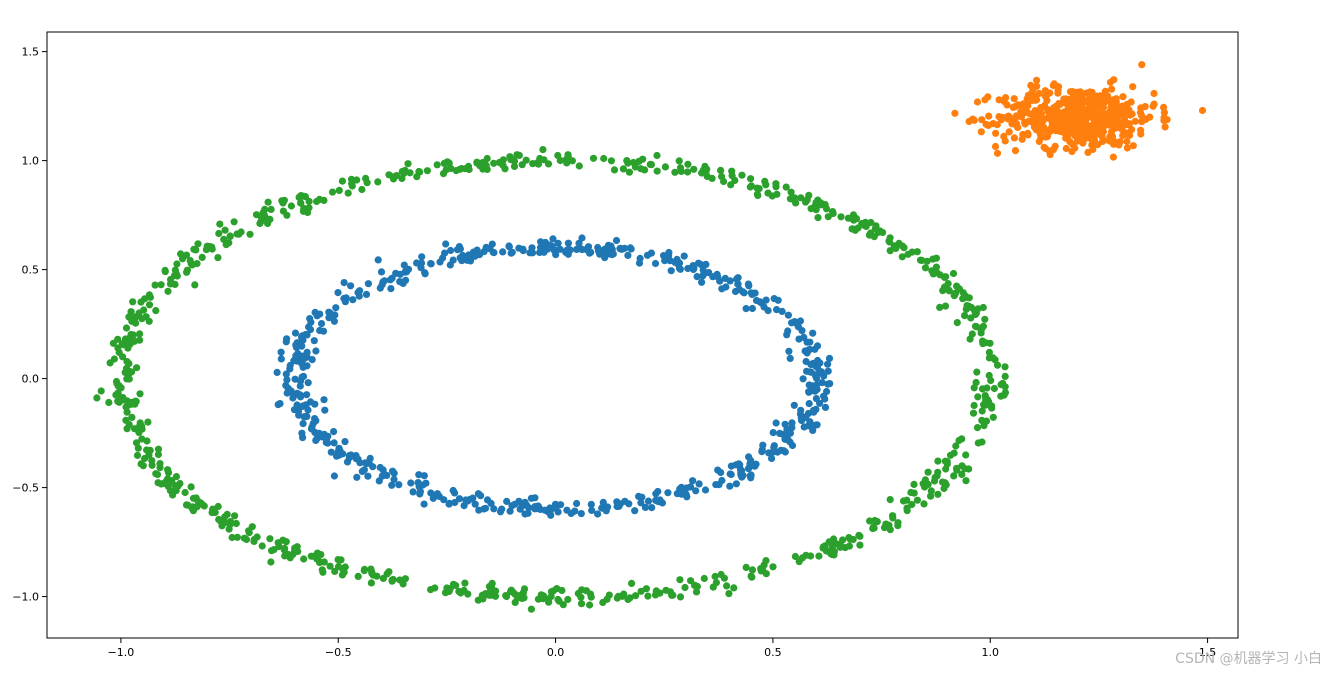  I want to click on x-tick-label: −1.0, so click(121, 652).